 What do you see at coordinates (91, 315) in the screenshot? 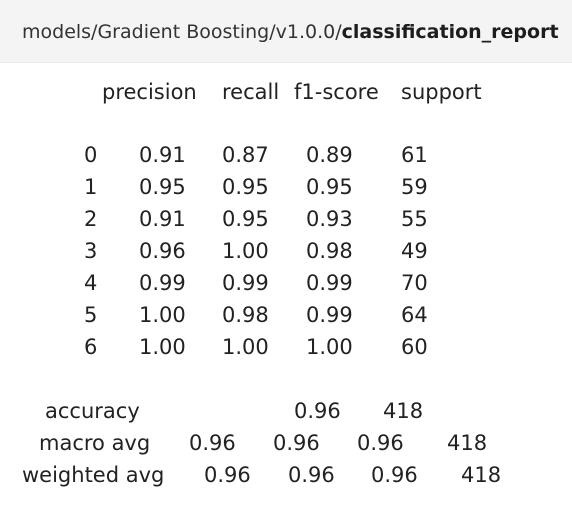
I see `row-label: 5` at bounding box center [91, 315].